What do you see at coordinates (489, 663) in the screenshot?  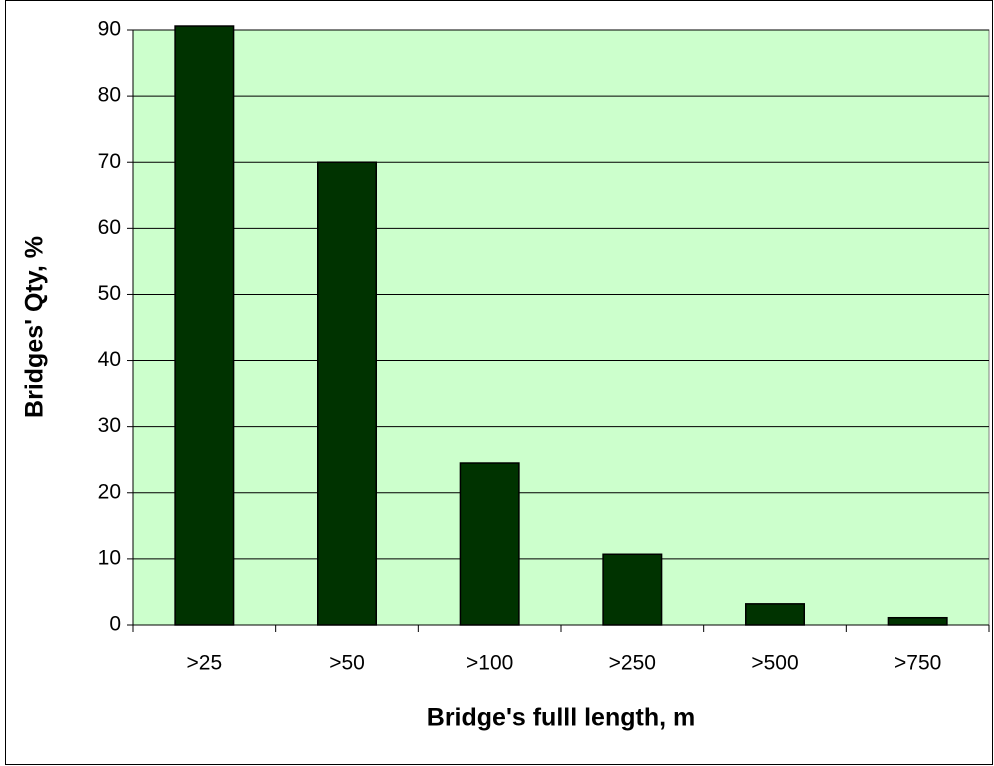 I see `x-tick-label: >100` at bounding box center [489, 663].